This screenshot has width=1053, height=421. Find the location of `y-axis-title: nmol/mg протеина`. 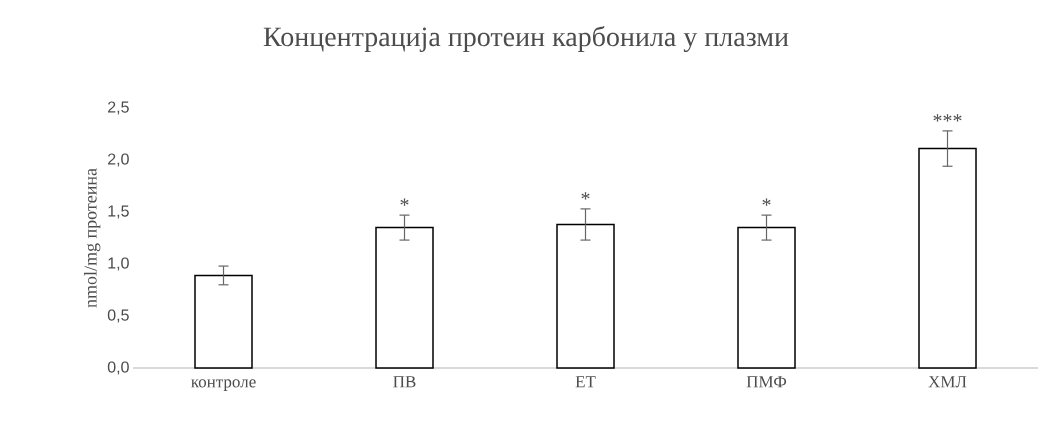

y-axis-title: nmol/mg протеина is located at coordinates (92, 238).